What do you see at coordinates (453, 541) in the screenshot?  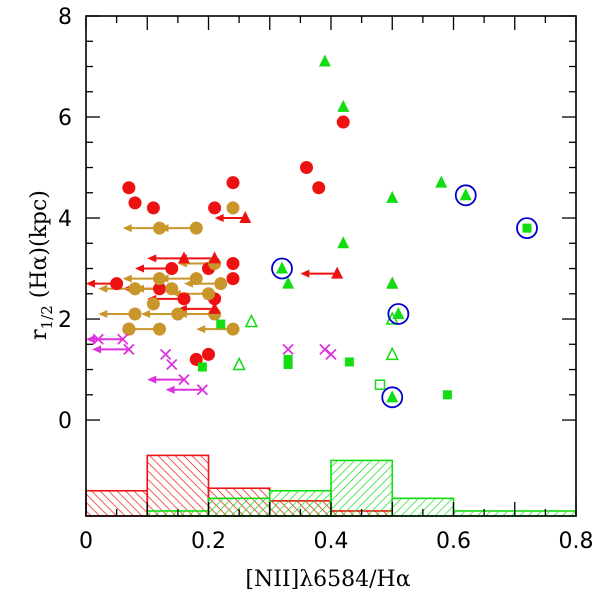 I see `x-tick-label: 0.6` at bounding box center [453, 541].